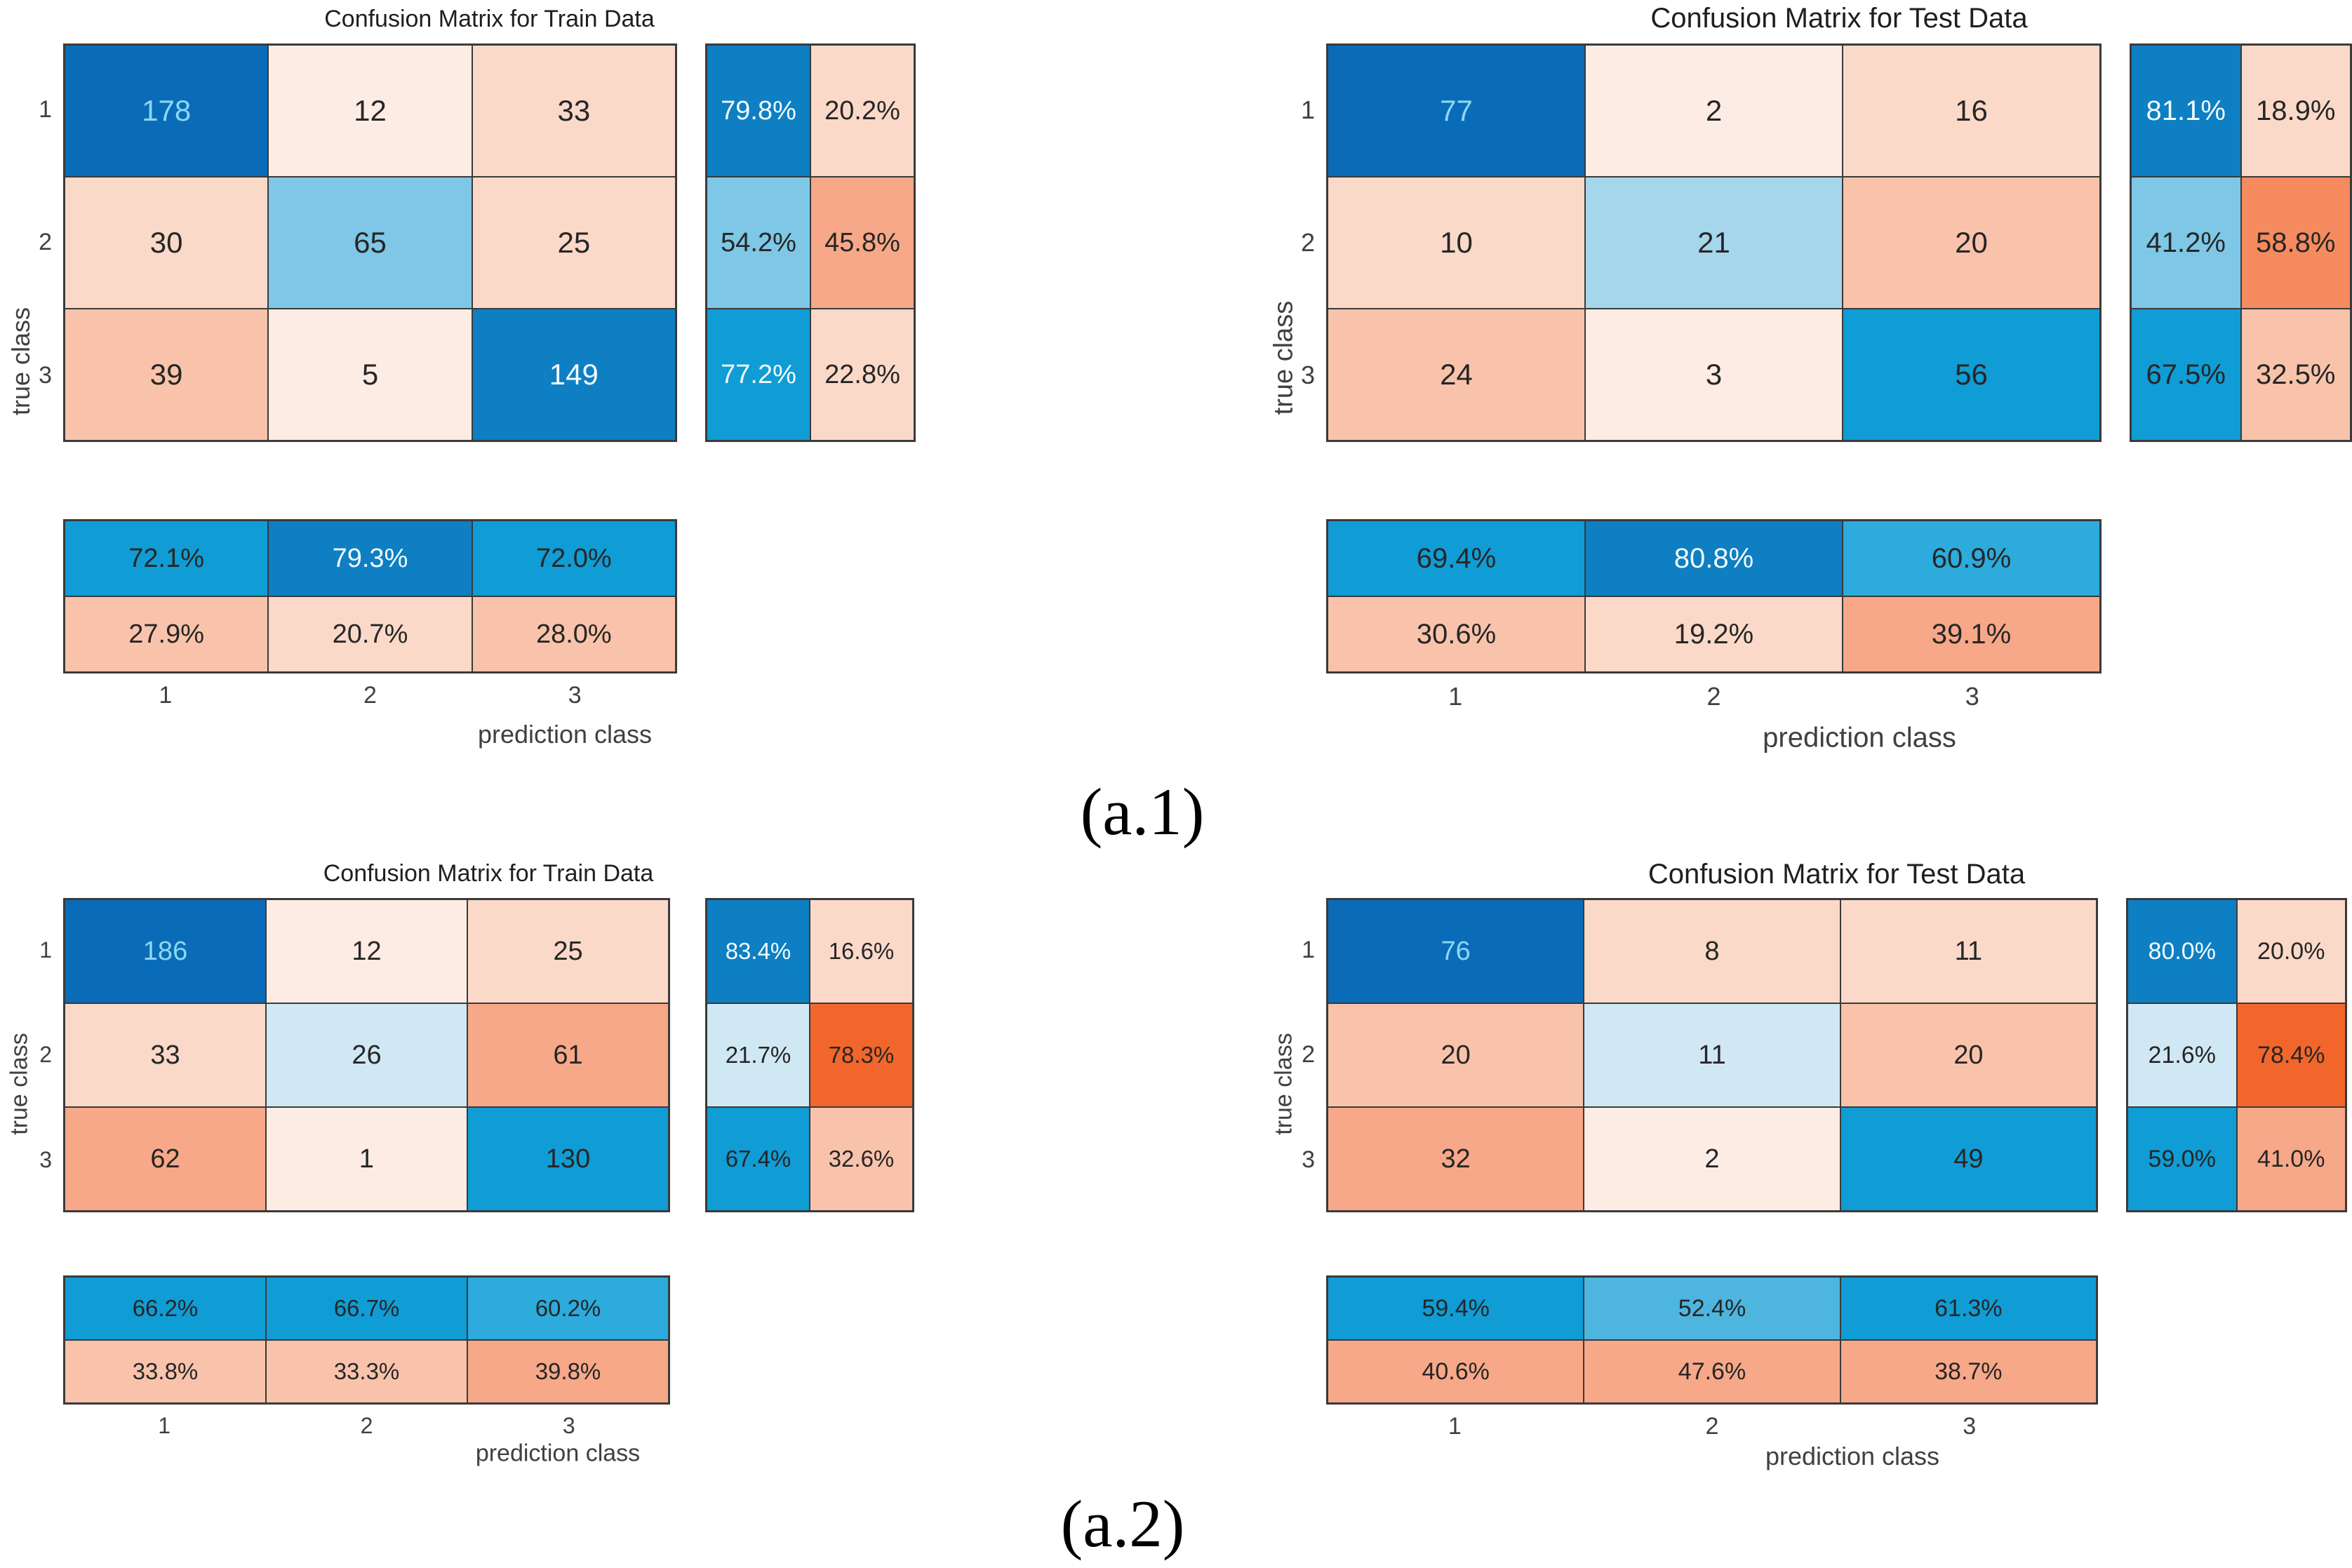  I want to click on matrix-cell: 8, so click(1712, 951).